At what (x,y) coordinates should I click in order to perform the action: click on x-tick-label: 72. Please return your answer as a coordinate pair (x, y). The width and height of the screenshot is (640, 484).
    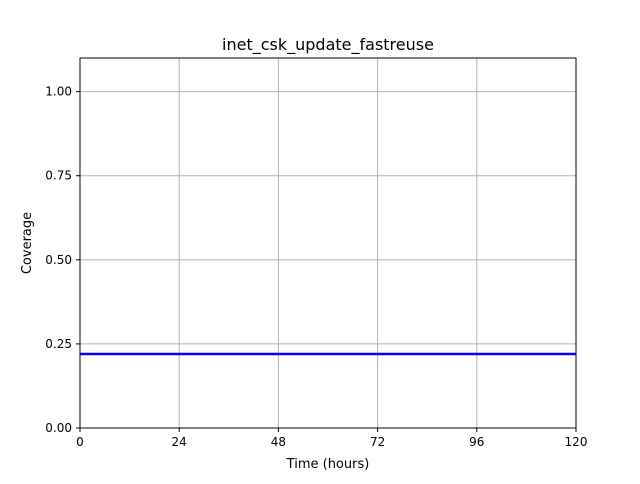
    Looking at the image, I should click on (377, 442).